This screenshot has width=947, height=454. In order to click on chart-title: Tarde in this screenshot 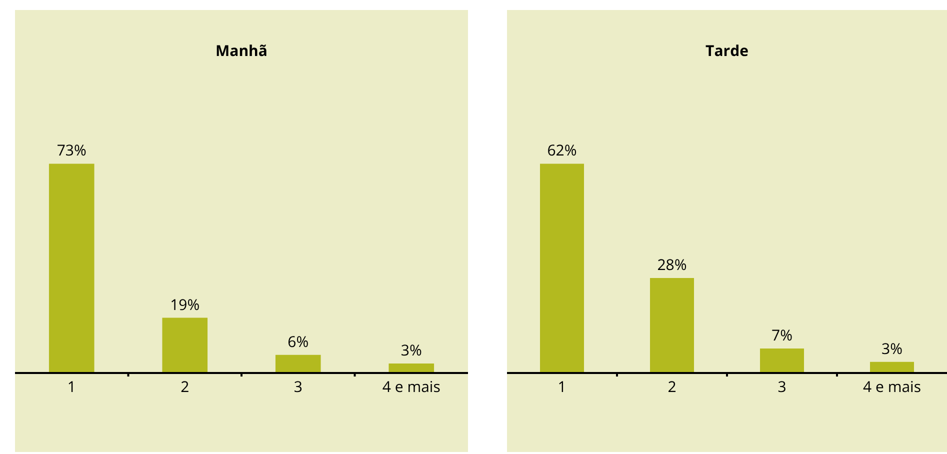, I will do `click(727, 50)`.